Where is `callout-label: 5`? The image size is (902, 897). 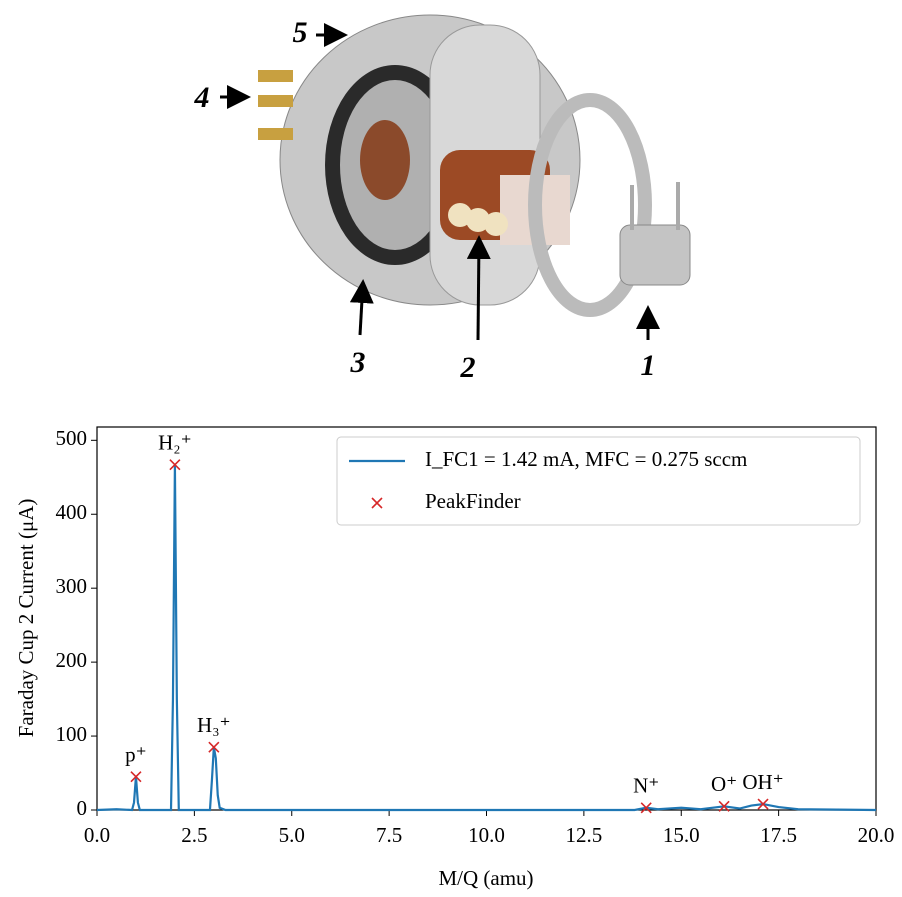 callout-label: 5 is located at coordinates (300, 32).